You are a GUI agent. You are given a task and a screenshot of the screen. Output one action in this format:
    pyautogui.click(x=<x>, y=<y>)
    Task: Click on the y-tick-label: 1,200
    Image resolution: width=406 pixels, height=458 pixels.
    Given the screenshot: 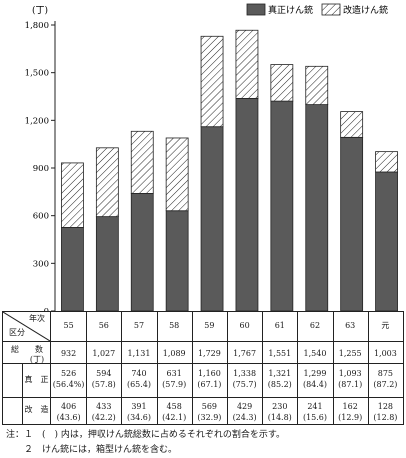 What is the action you would take?
    pyautogui.click(x=37, y=121)
    